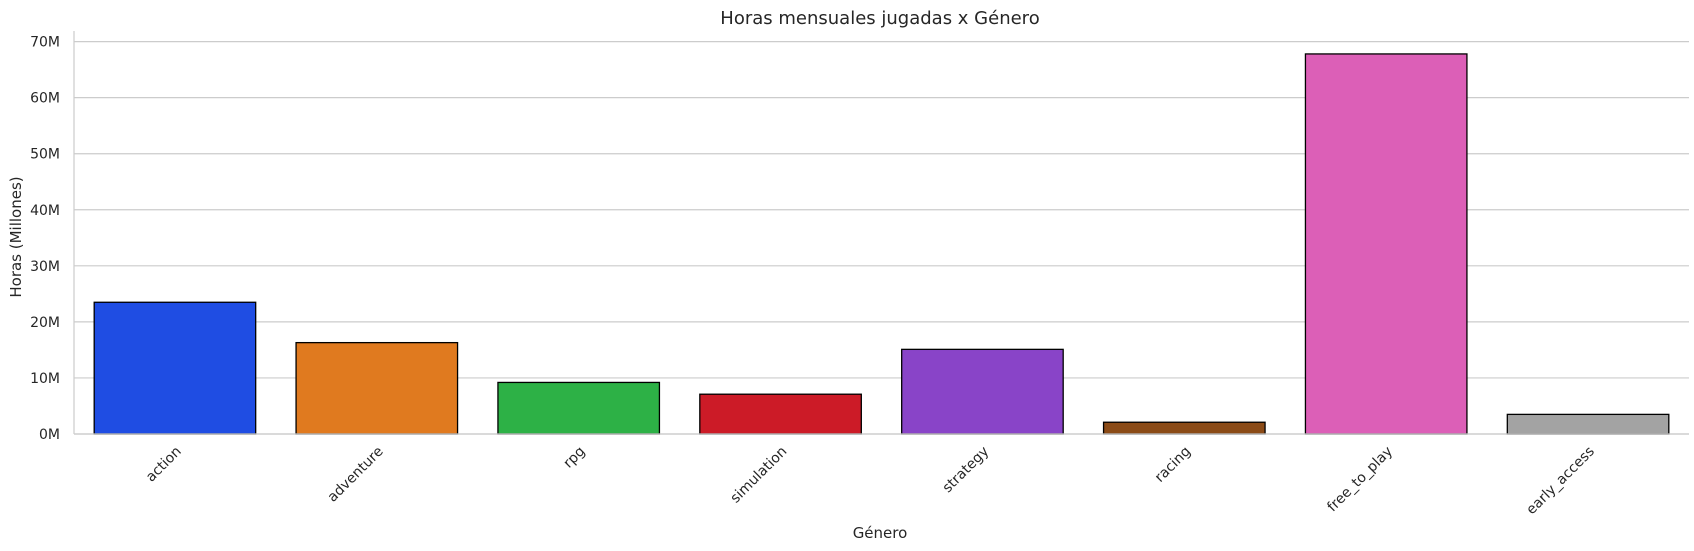 Image resolution: width=1694 pixels, height=551 pixels. Describe the element at coordinates (45, 155) in the screenshot. I see `y-tick-label: 50M` at that location.